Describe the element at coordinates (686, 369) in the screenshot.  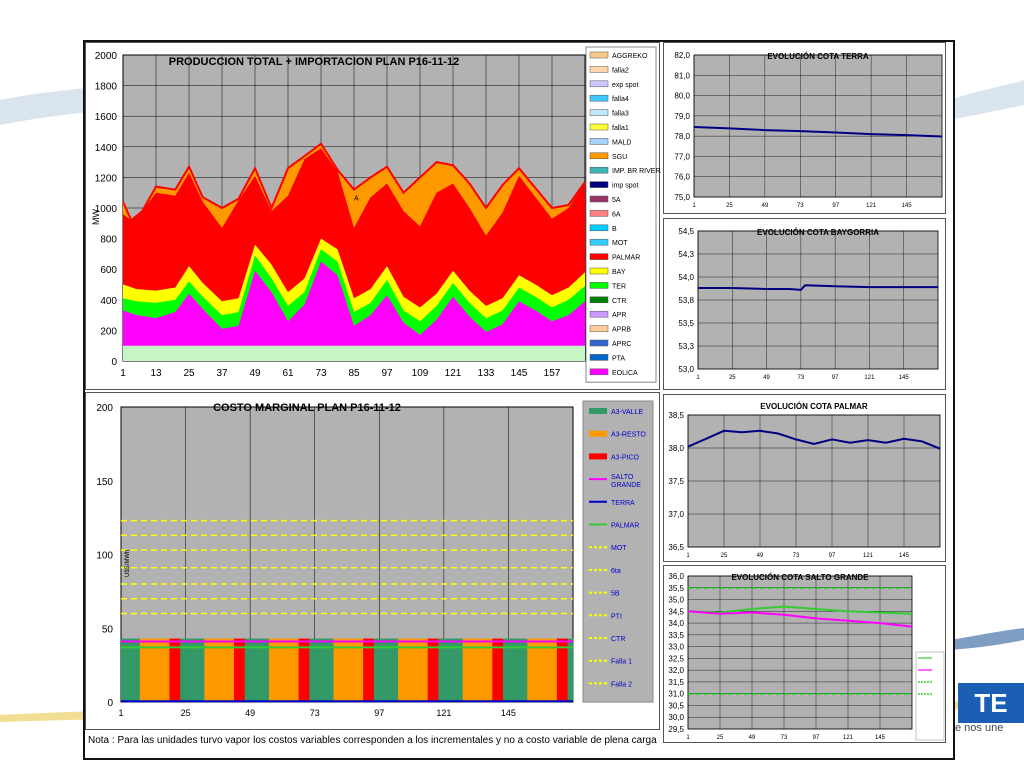
I see `y-tick-label: 53,0` at that location.